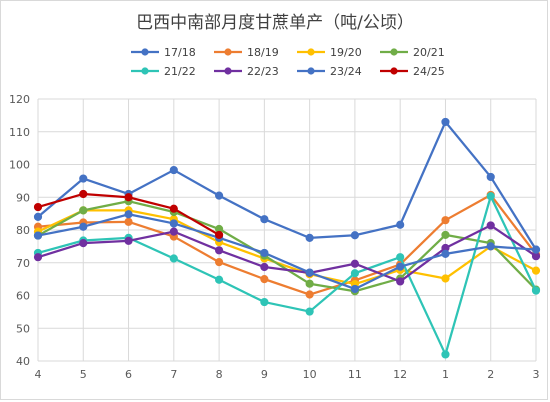 The height and width of the screenshot is (402, 550). What do you see at coordinates (19, 132) in the screenshot?
I see `y-tick-label: 110` at bounding box center [19, 132].